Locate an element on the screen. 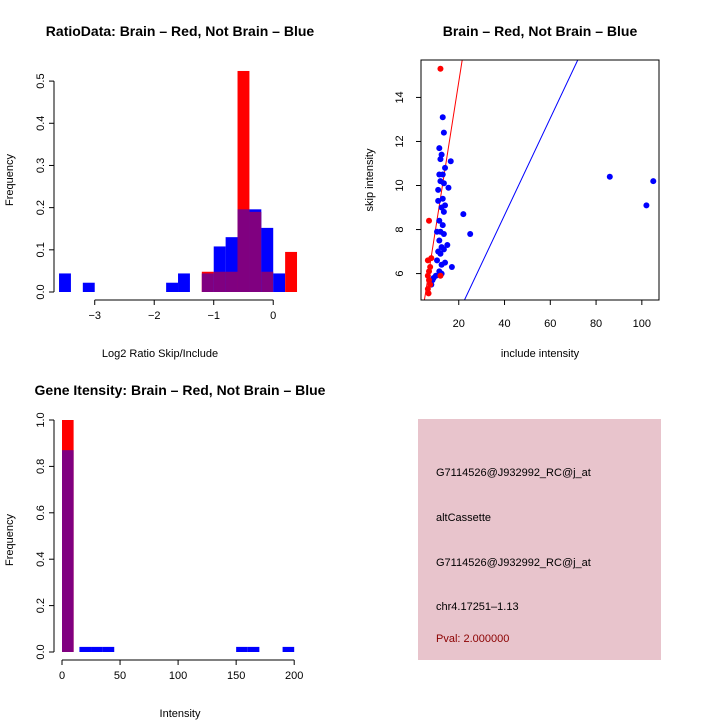 The width and height of the screenshot is (720, 720). scatter-x-tick-label: 20 is located at coordinates (459, 324).